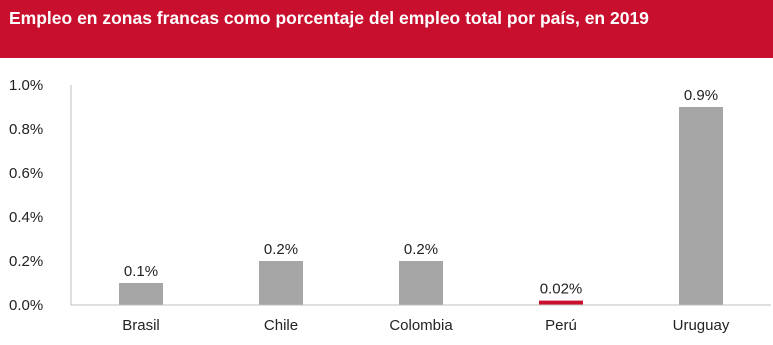 The image size is (773, 345). Describe the element at coordinates (701, 95) in the screenshot. I see `data-label: 0.9%` at that location.